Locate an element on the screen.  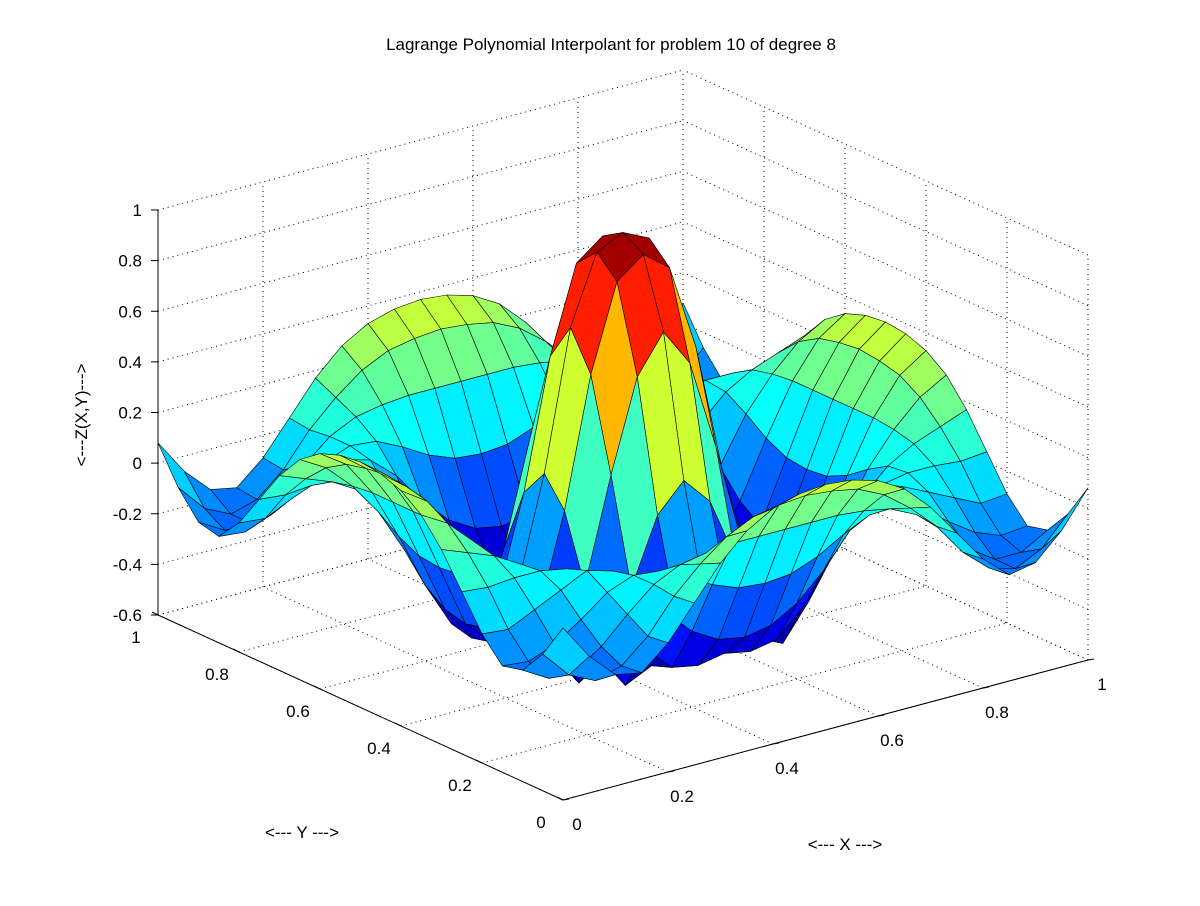
z-tick-label: -0.6 is located at coordinates (127, 615).